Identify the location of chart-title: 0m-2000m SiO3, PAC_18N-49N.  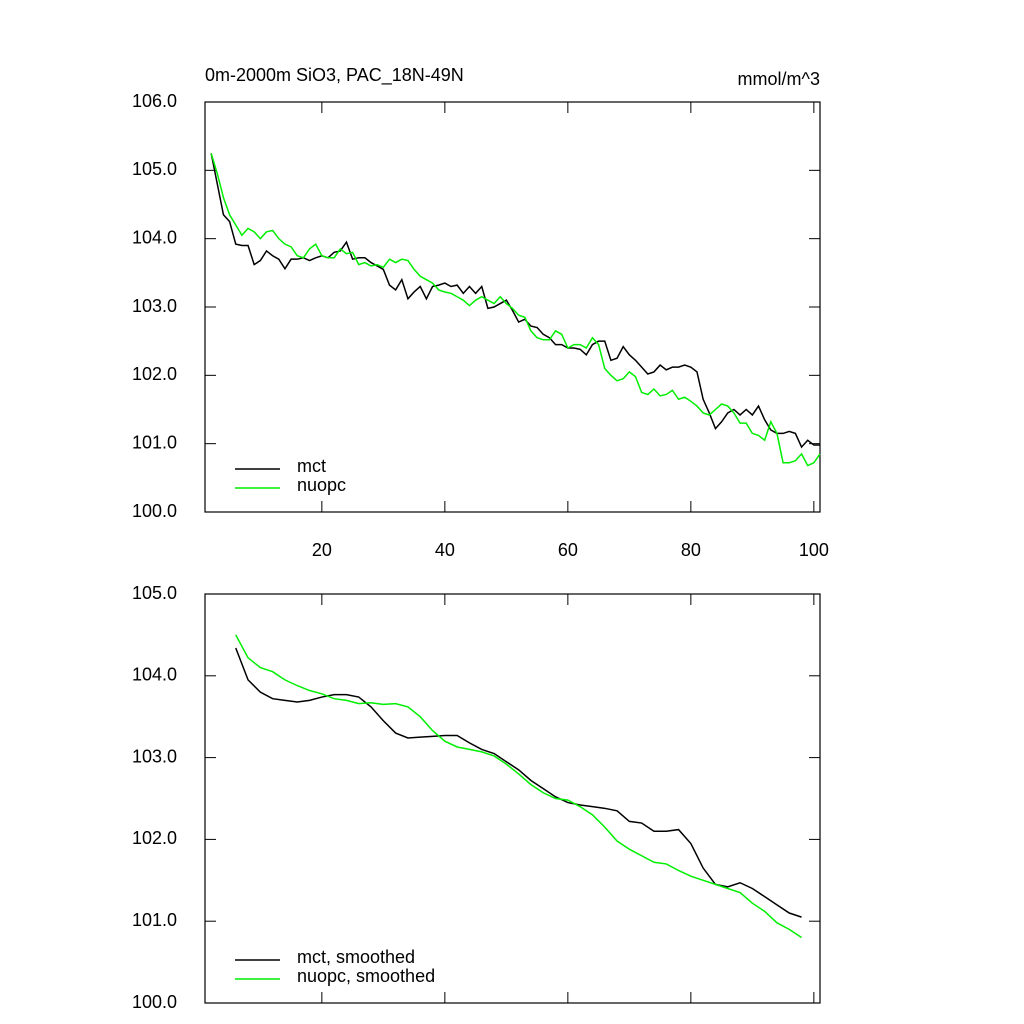
(334, 75).